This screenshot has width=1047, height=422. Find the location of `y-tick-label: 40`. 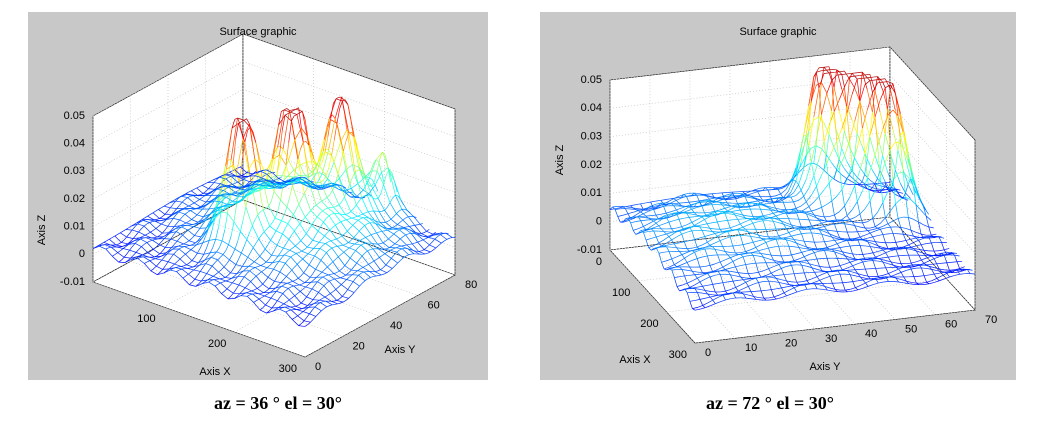

y-tick-label: 40 is located at coordinates (871, 334).